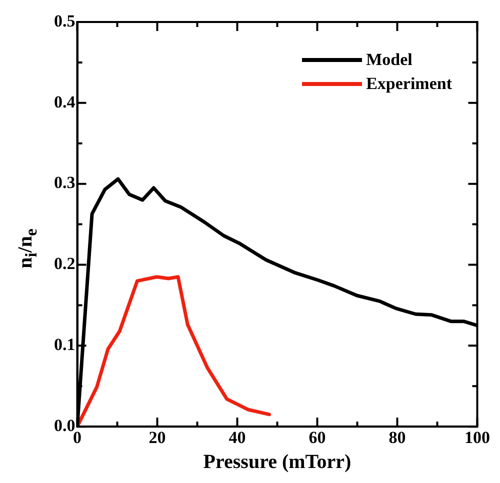  What do you see at coordinates (409, 84) in the screenshot?
I see `legend-label: Experiment` at bounding box center [409, 84].